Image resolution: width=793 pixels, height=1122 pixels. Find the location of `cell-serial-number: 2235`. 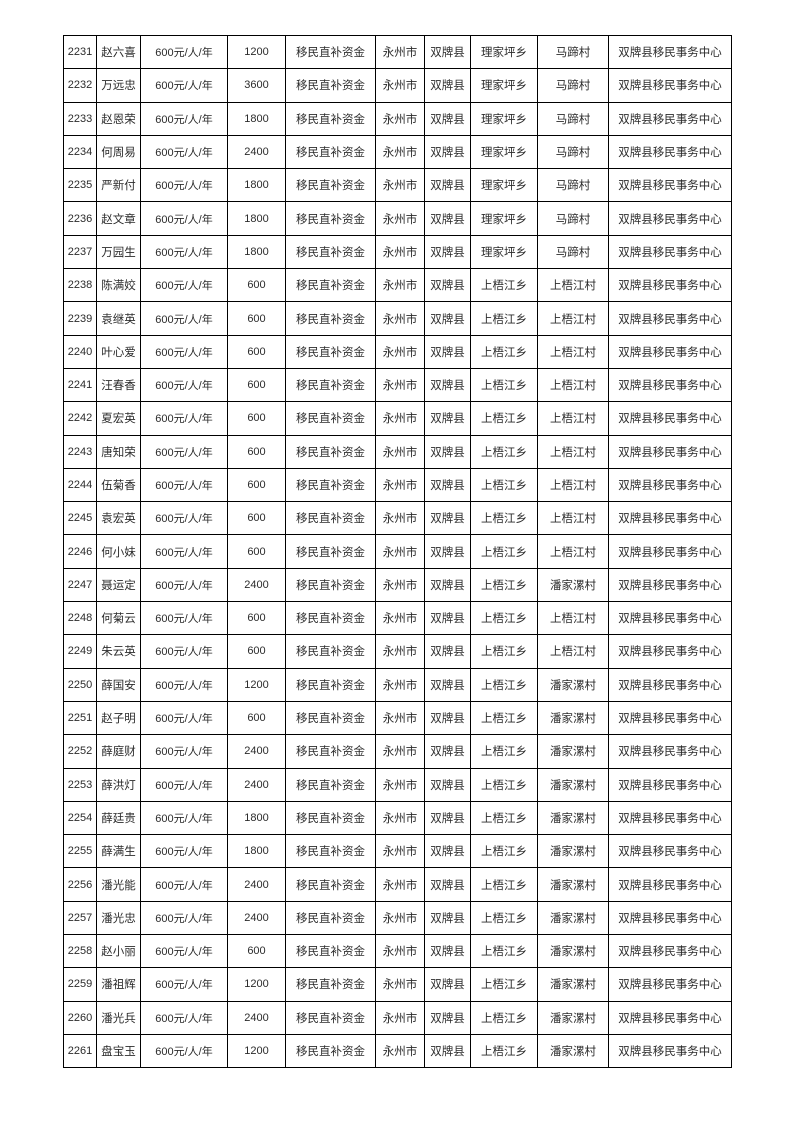

cell-serial-number: 2235 is located at coordinates (80, 185).